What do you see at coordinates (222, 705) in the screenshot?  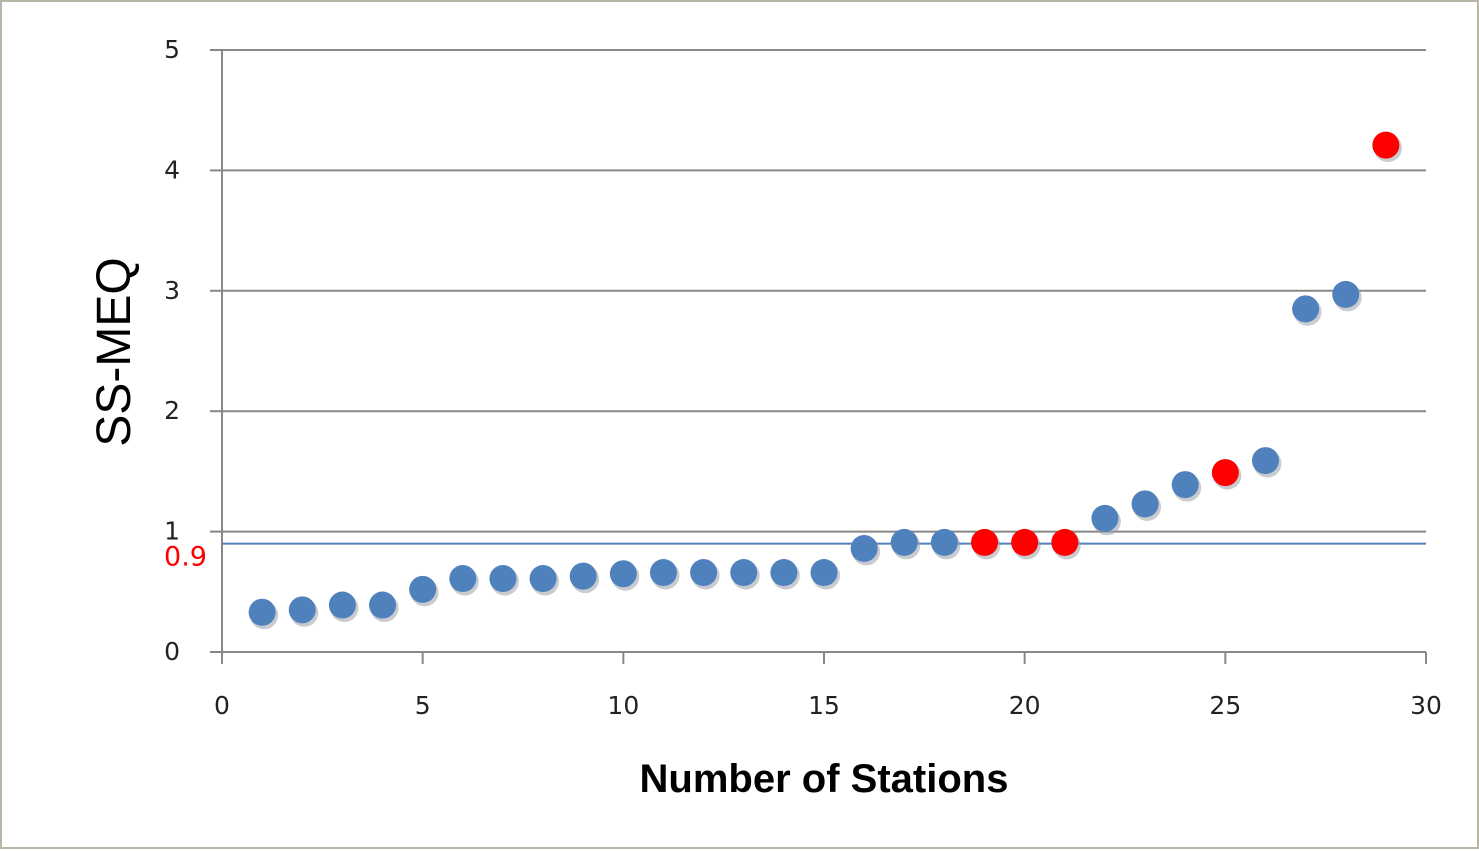 I see `x-tick-label: 0` at bounding box center [222, 705].